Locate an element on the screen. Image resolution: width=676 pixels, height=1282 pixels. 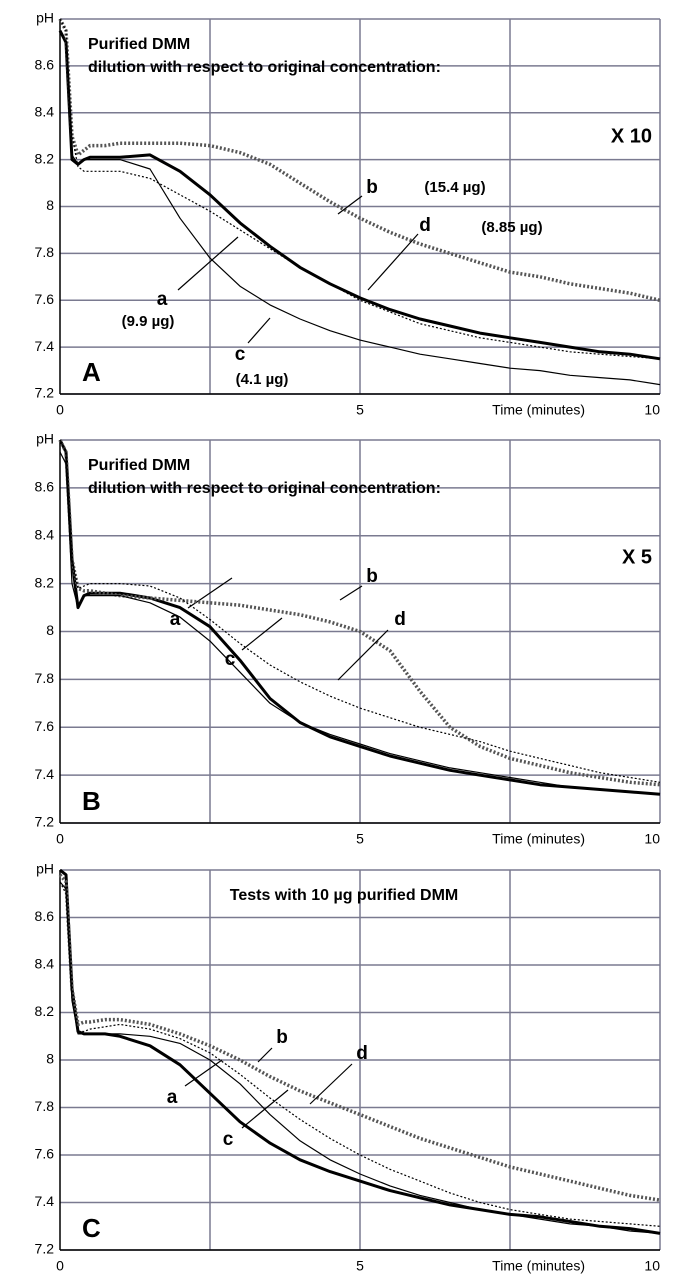
chart-title: Tests with 10 µg purified DMM is located at coordinates (344, 895).